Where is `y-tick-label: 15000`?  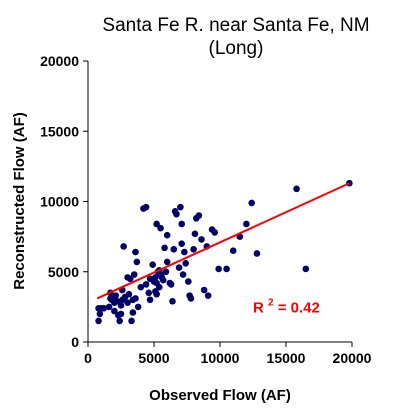 y-tick-label: 15000 is located at coordinates (59, 131).